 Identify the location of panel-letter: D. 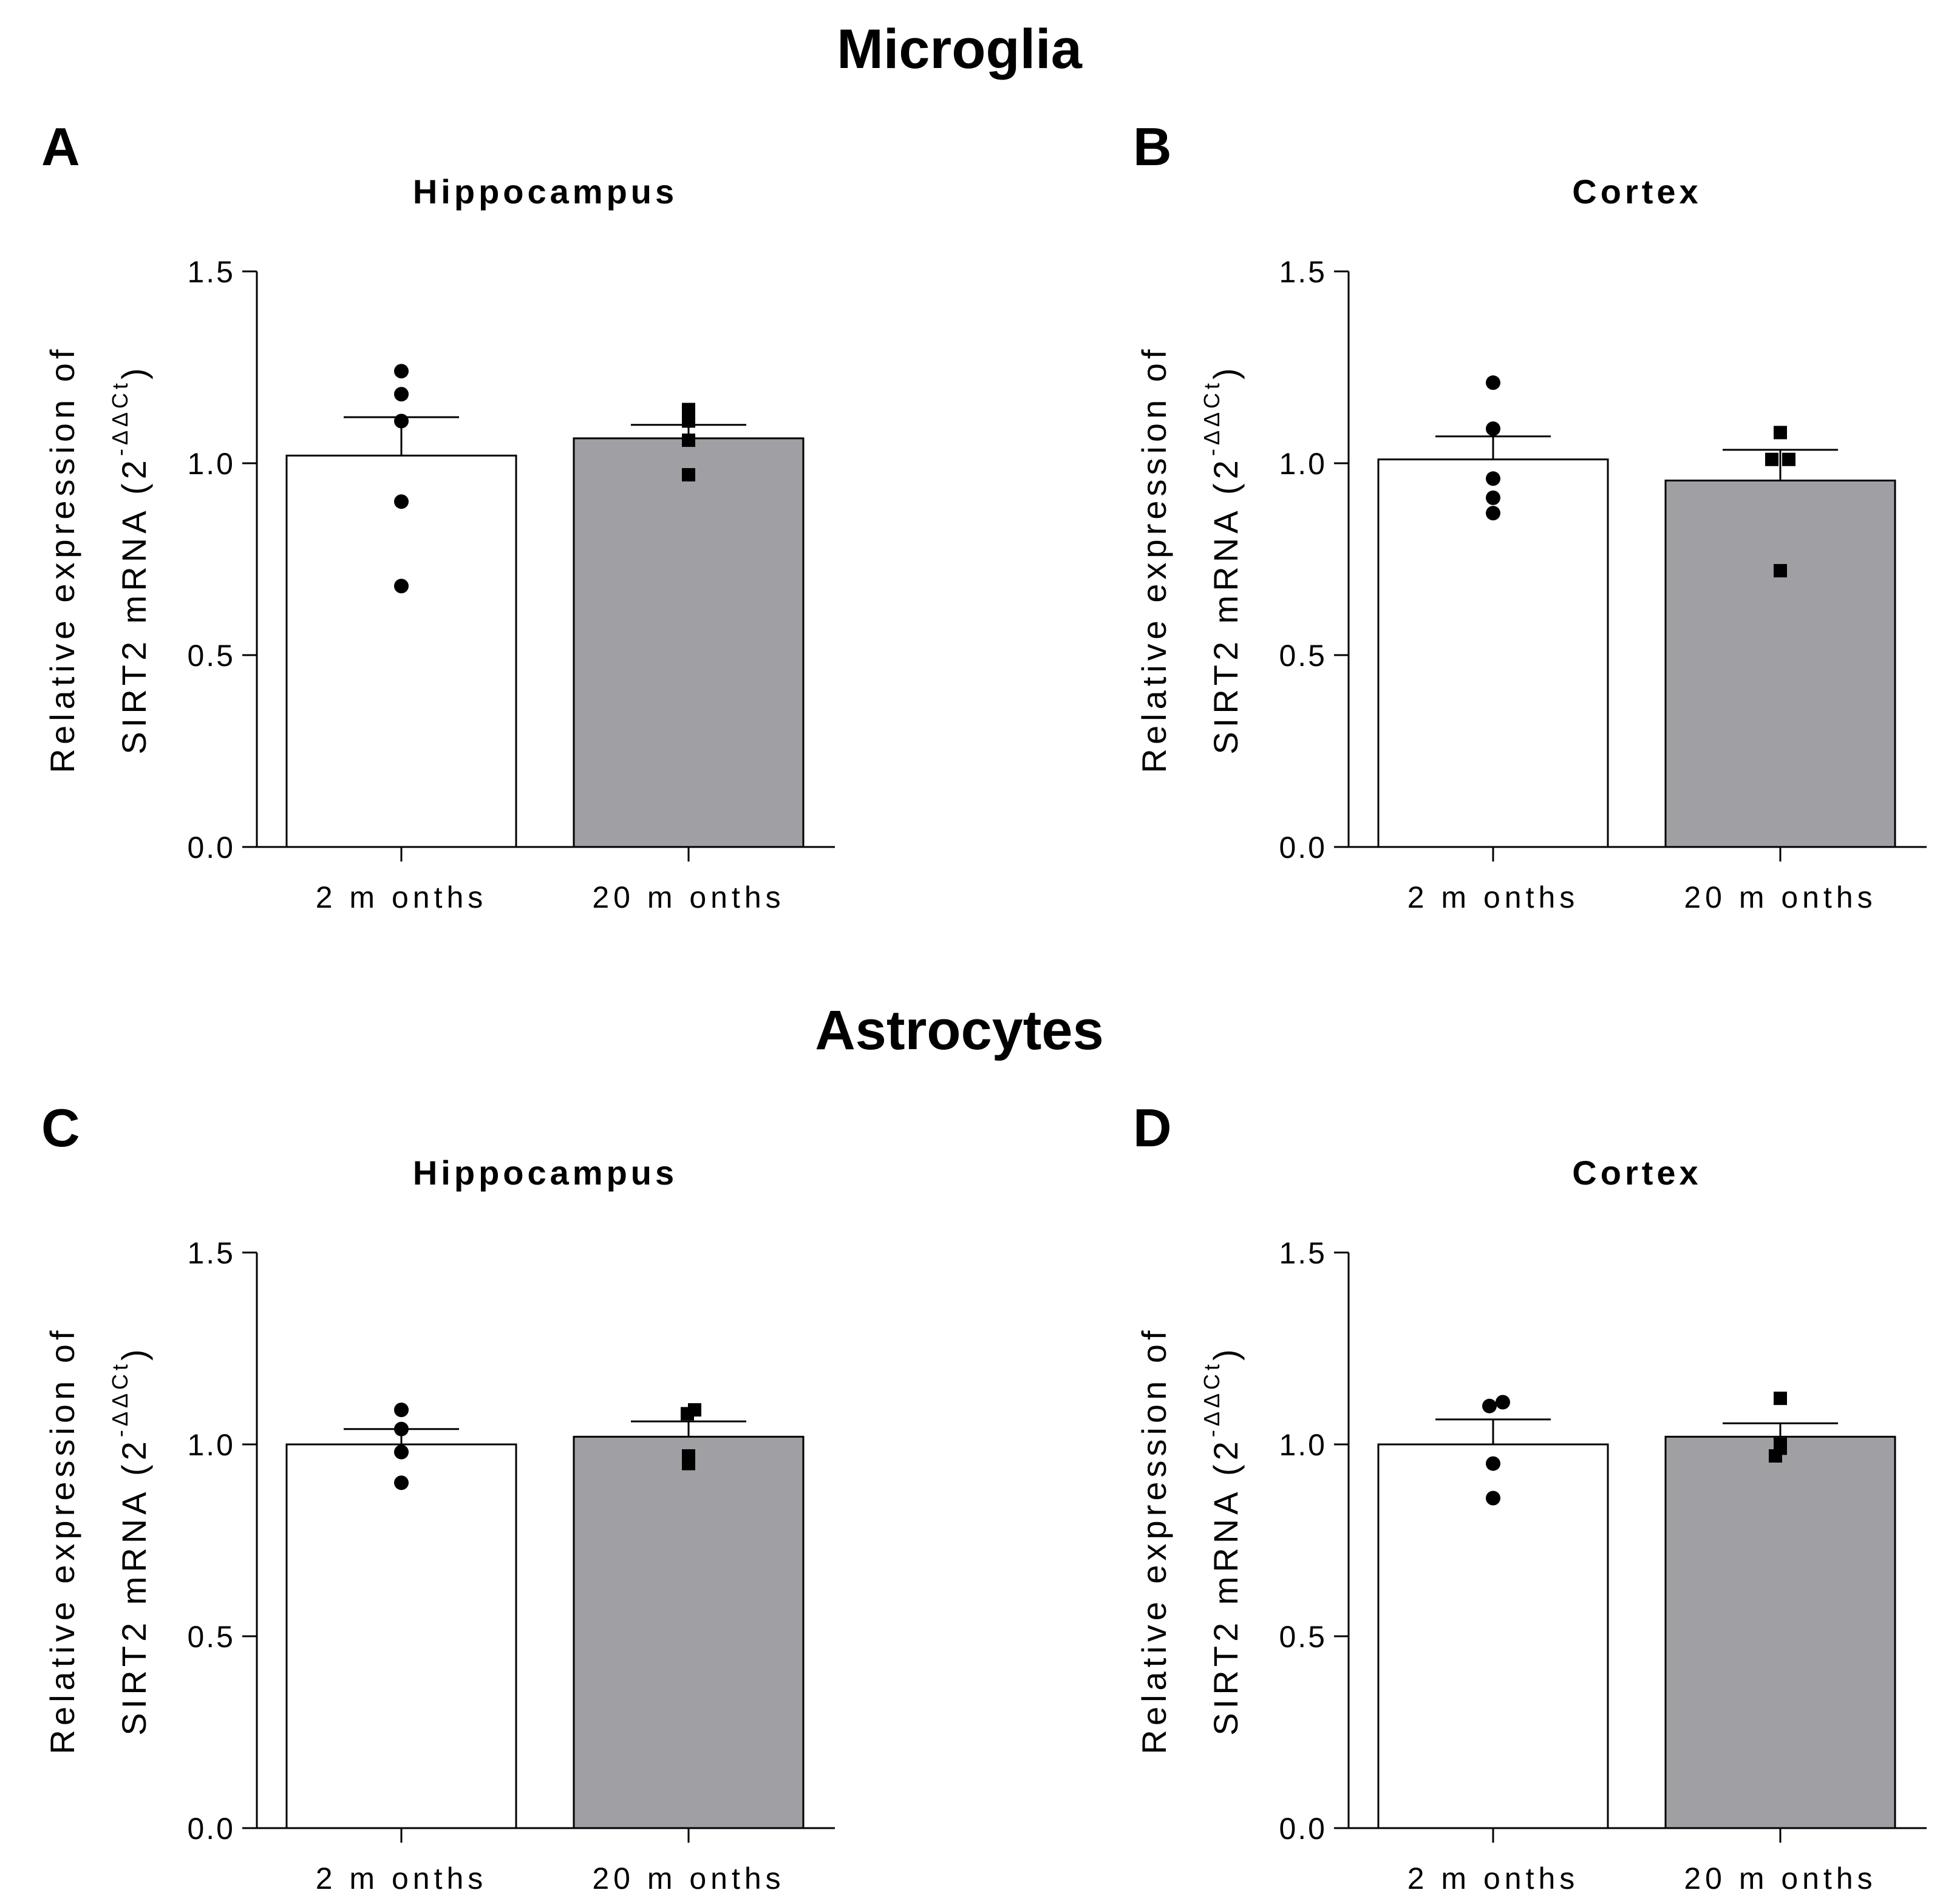
(1152, 1128).